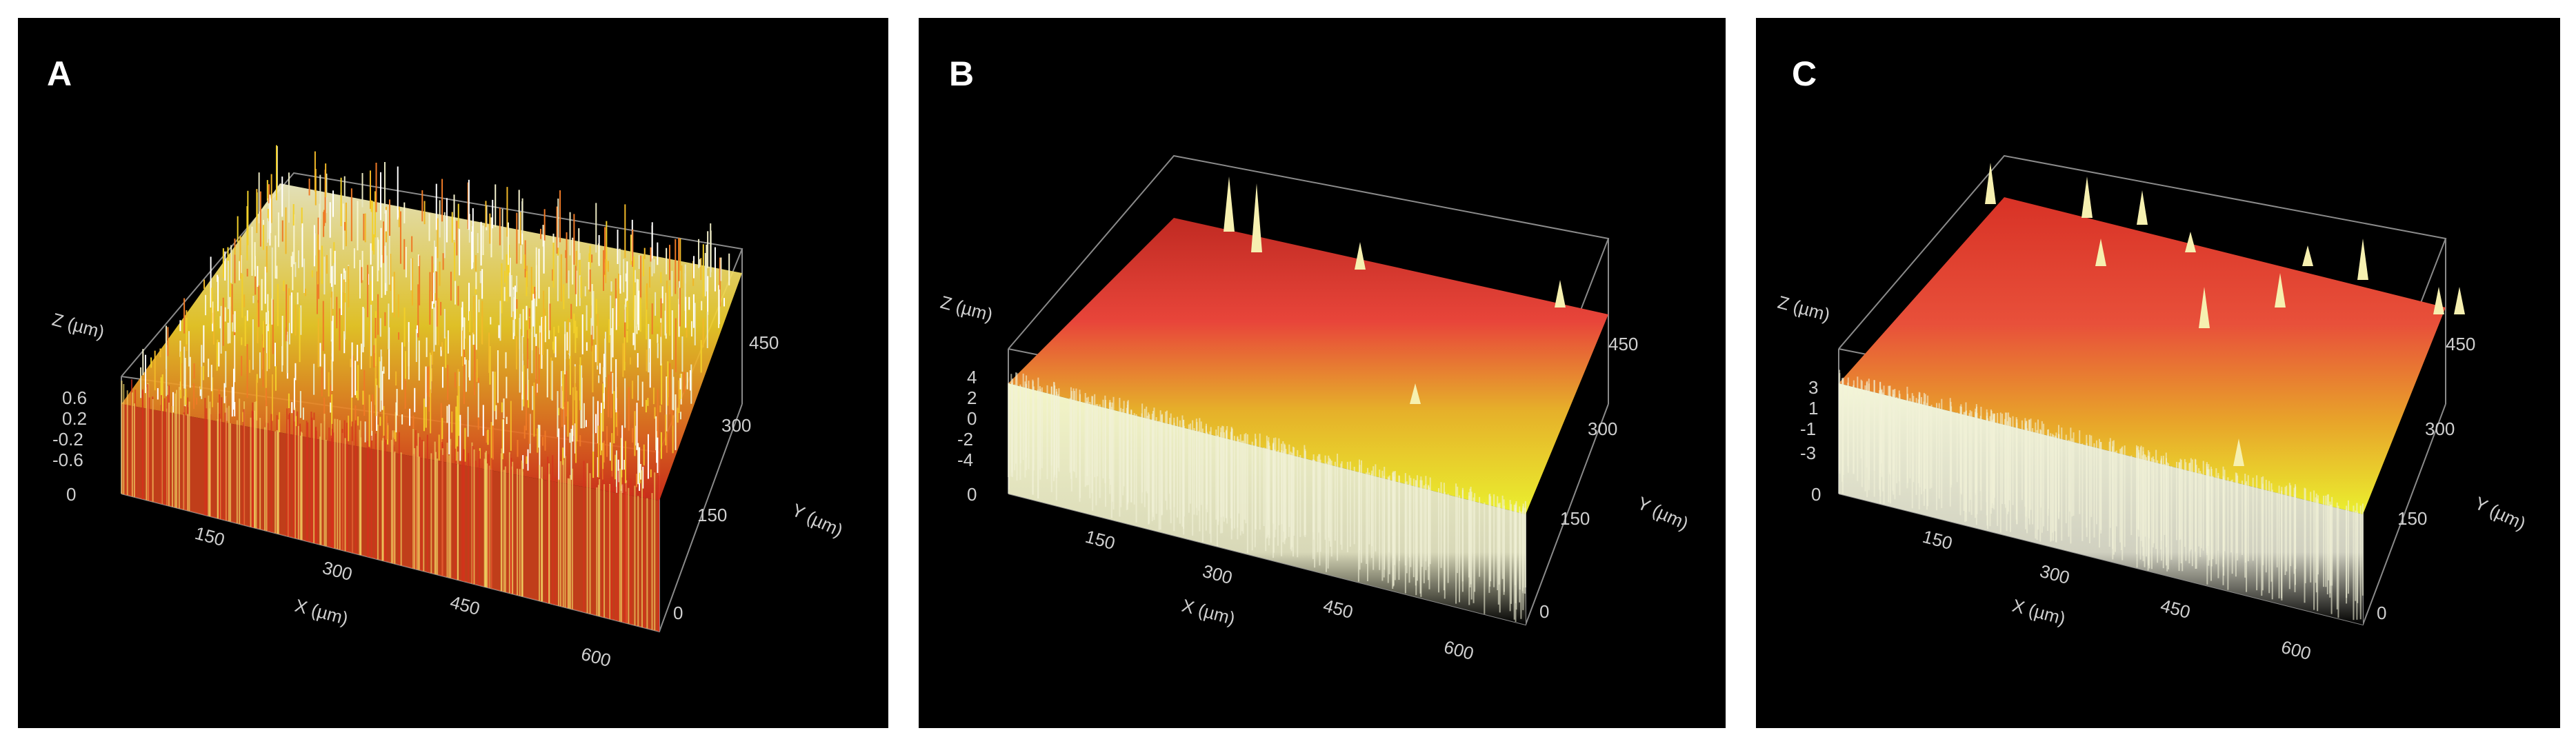 This screenshot has width=2576, height=746. What do you see at coordinates (1808, 453) in the screenshot?
I see `z-tick: -3` at bounding box center [1808, 453].